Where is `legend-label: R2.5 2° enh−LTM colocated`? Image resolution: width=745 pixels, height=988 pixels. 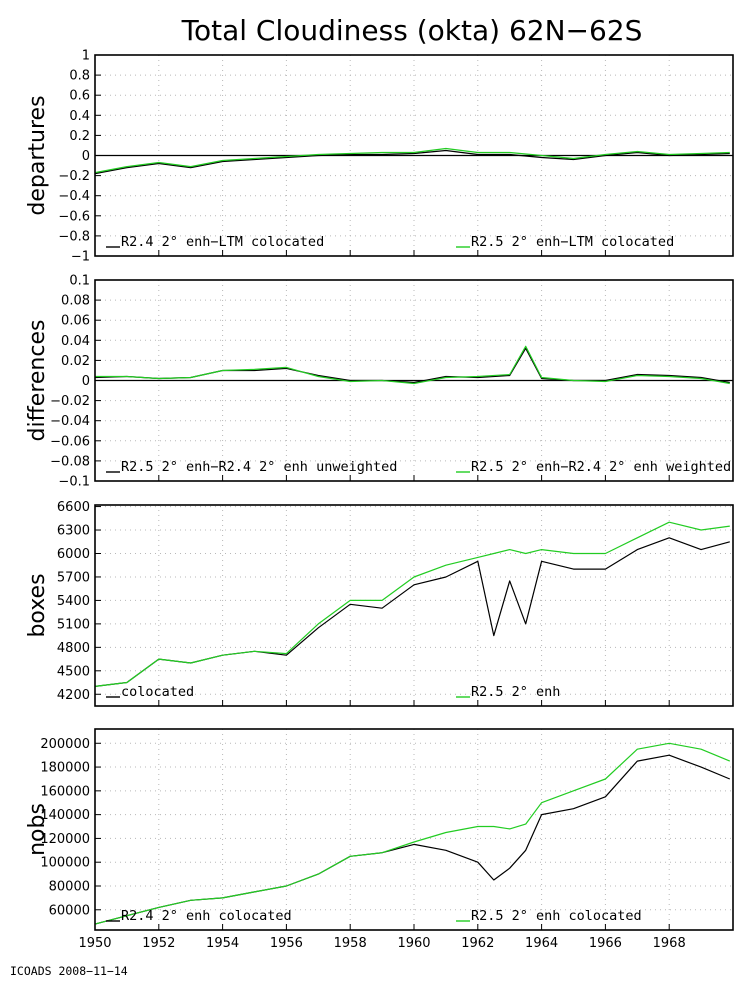 legend-label: R2.5 2° enh−LTM colocated is located at coordinates (572, 242).